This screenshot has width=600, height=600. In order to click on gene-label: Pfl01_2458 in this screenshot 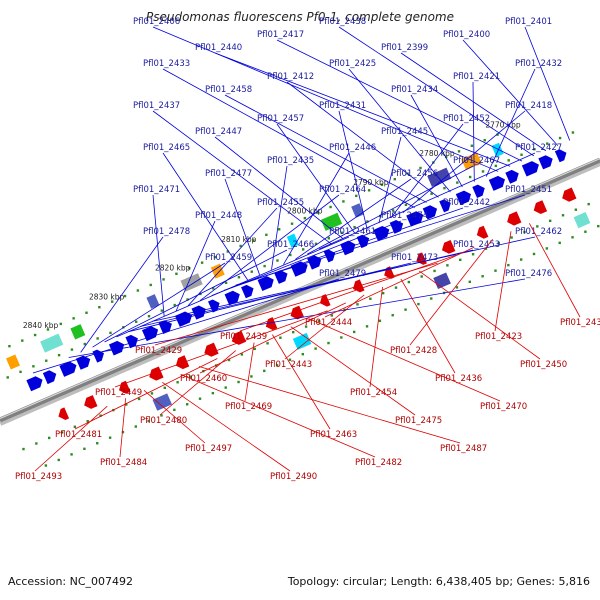, I will do `click(228, 90)`.